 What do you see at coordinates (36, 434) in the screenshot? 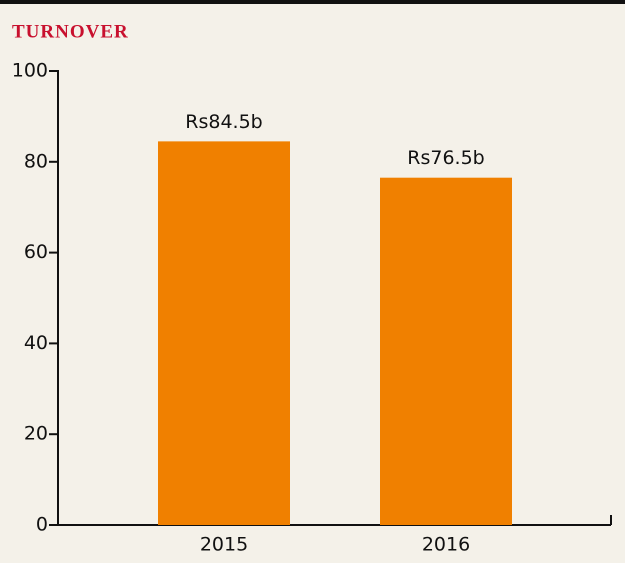
I see `y-tick-label: 20` at bounding box center [36, 434].